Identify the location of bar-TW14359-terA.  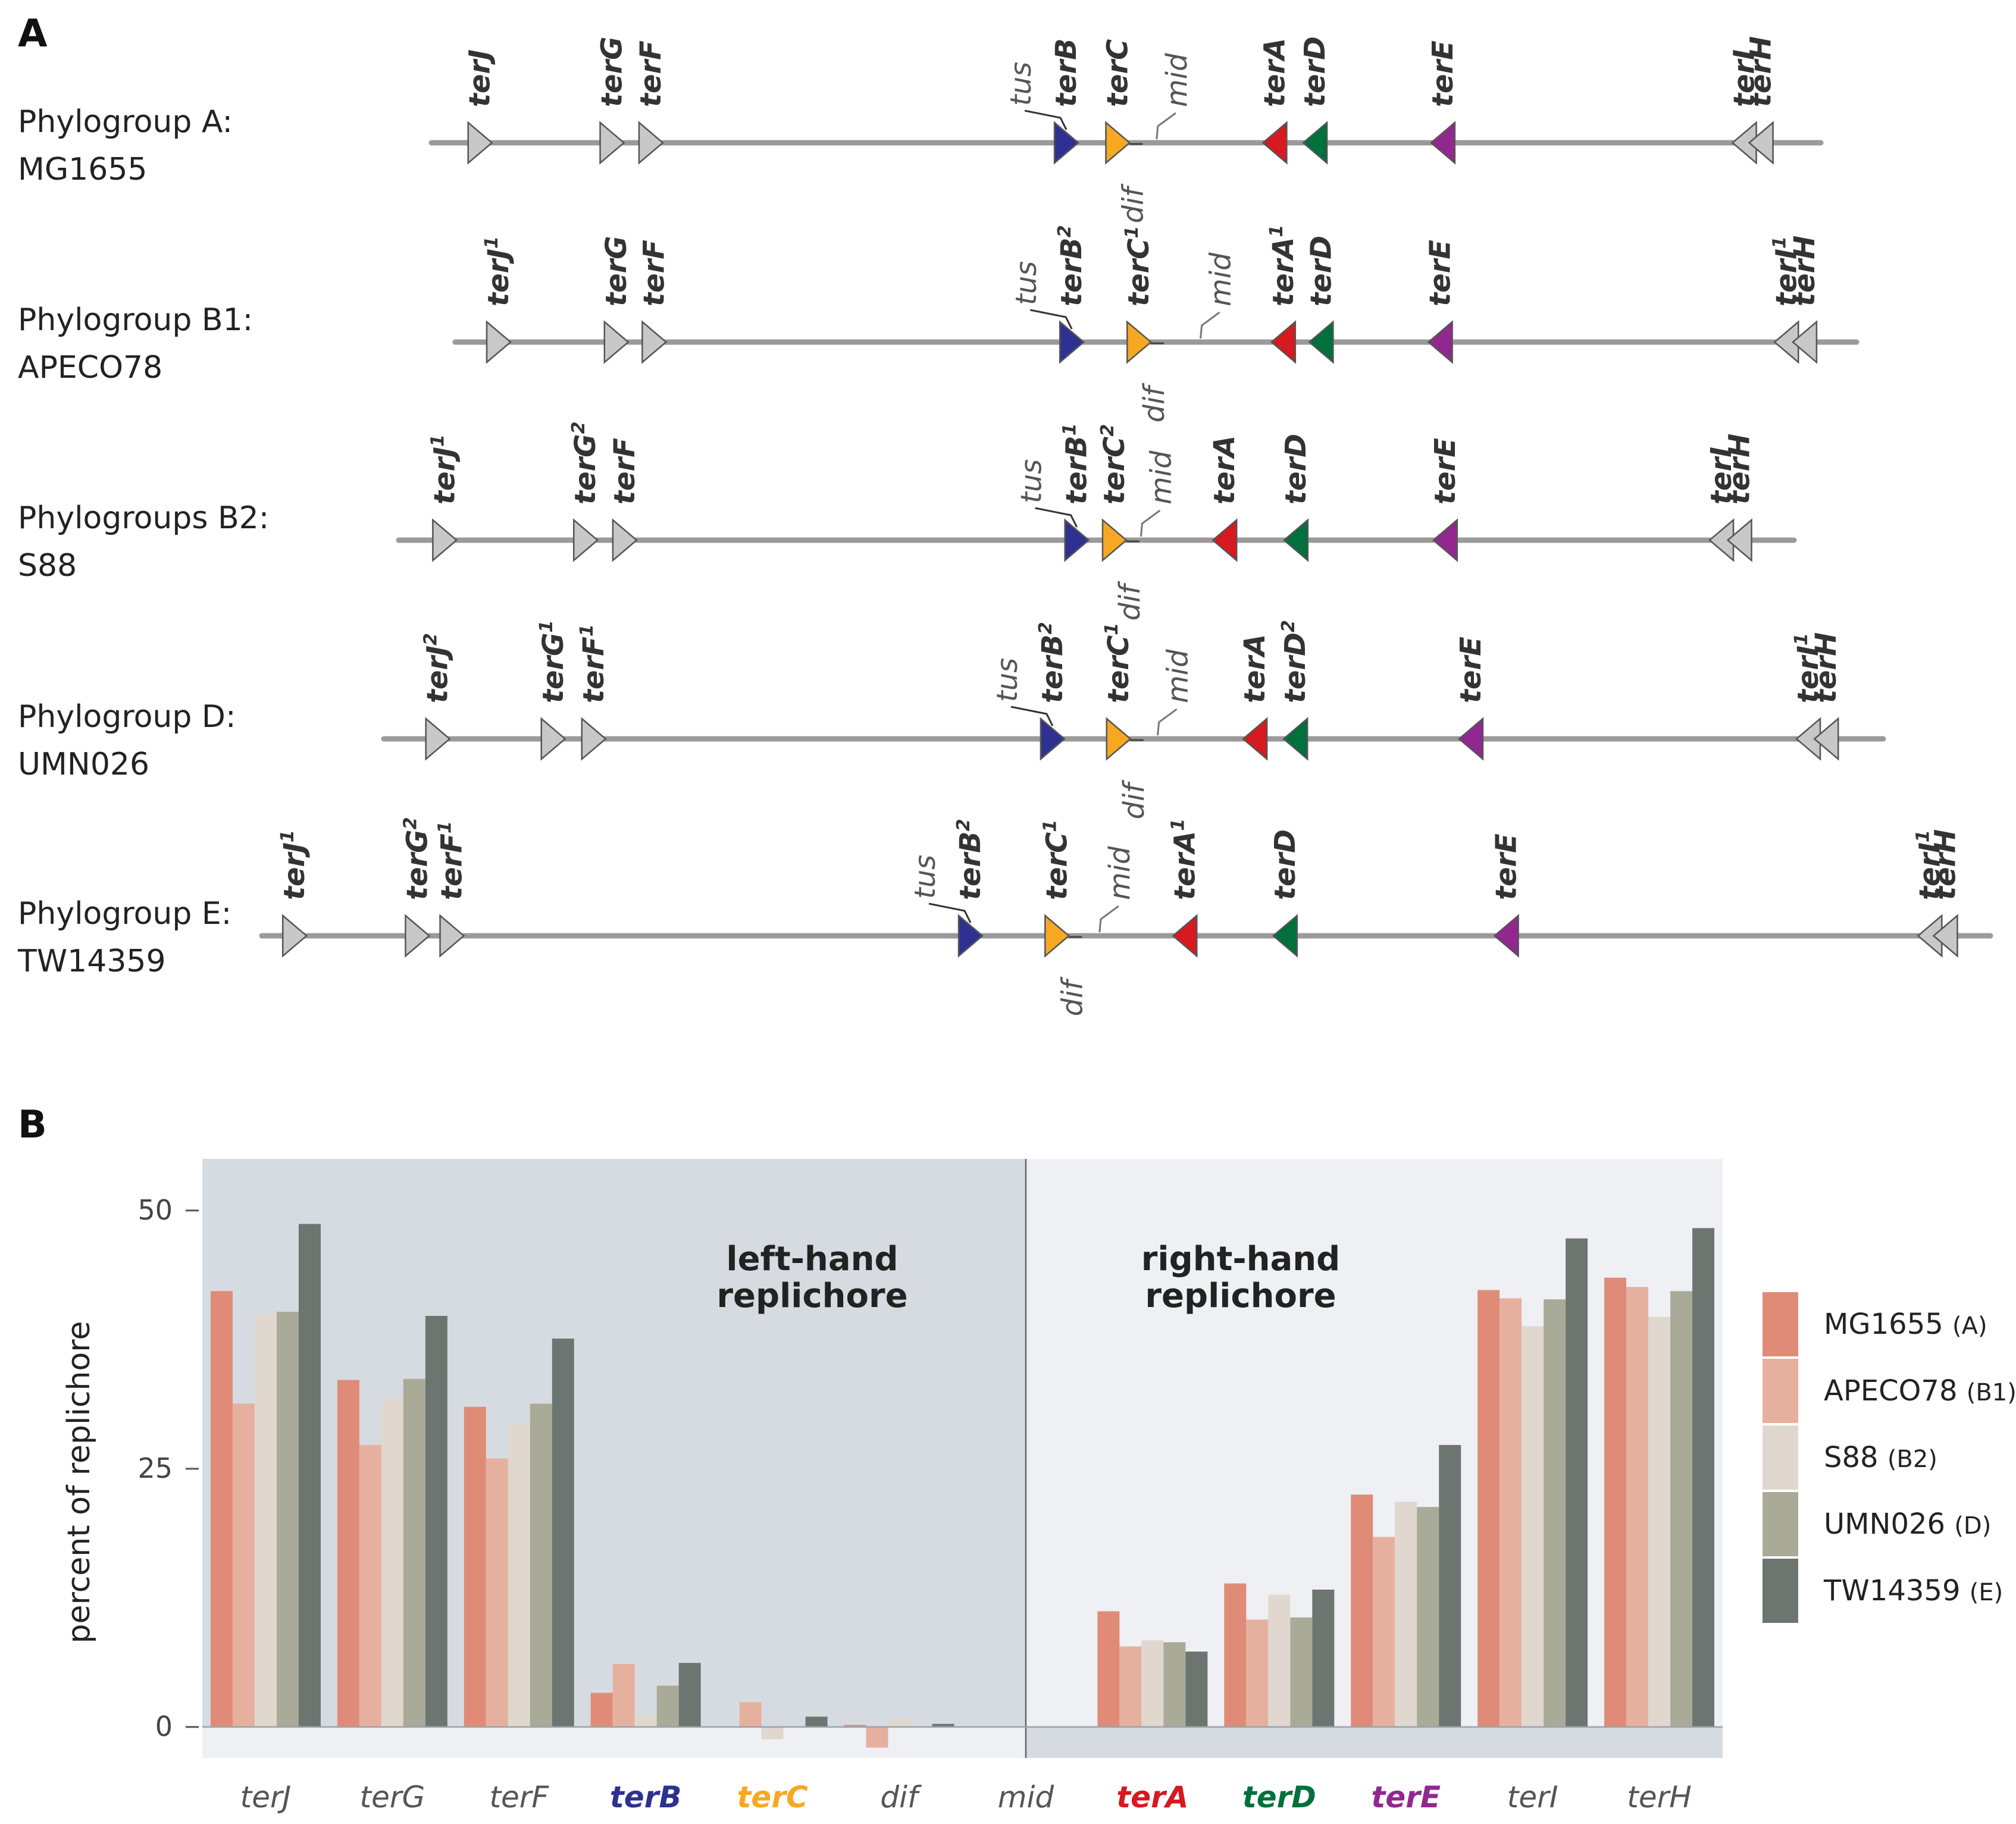
(1196, 1689).